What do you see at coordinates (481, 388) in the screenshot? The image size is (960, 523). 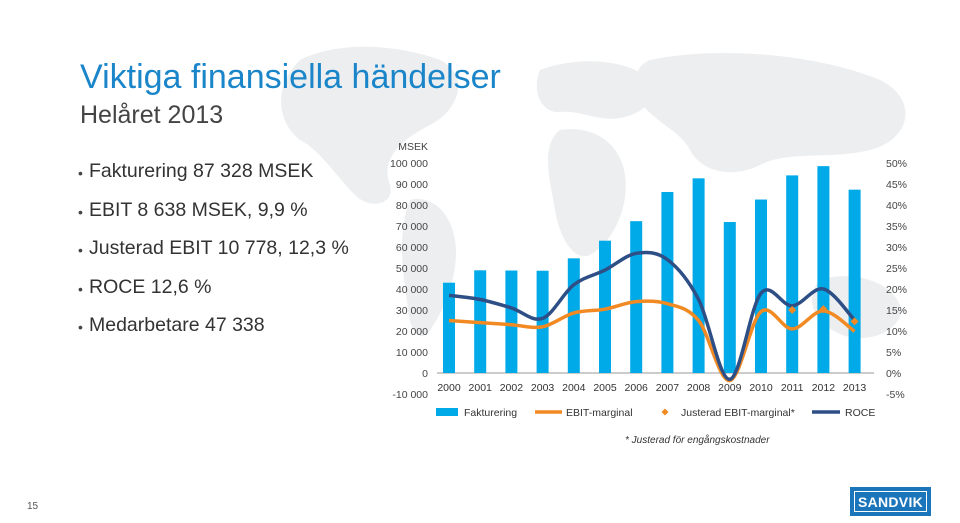 I see `x-axis-category-label: 2001` at bounding box center [481, 388].